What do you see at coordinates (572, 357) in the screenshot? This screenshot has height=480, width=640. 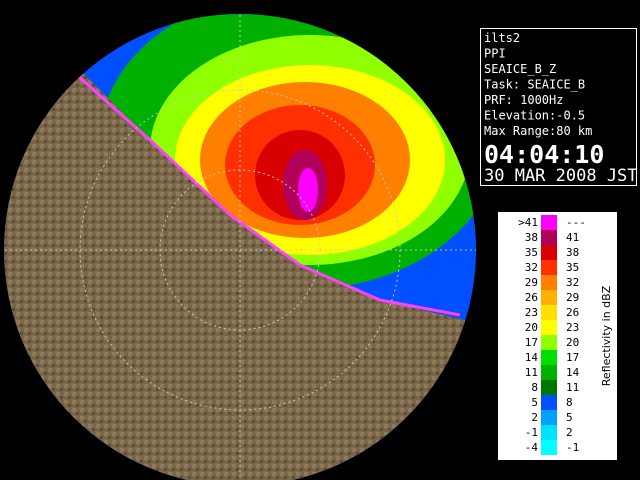 I see `legend-high: 17` at bounding box center [572, 357].